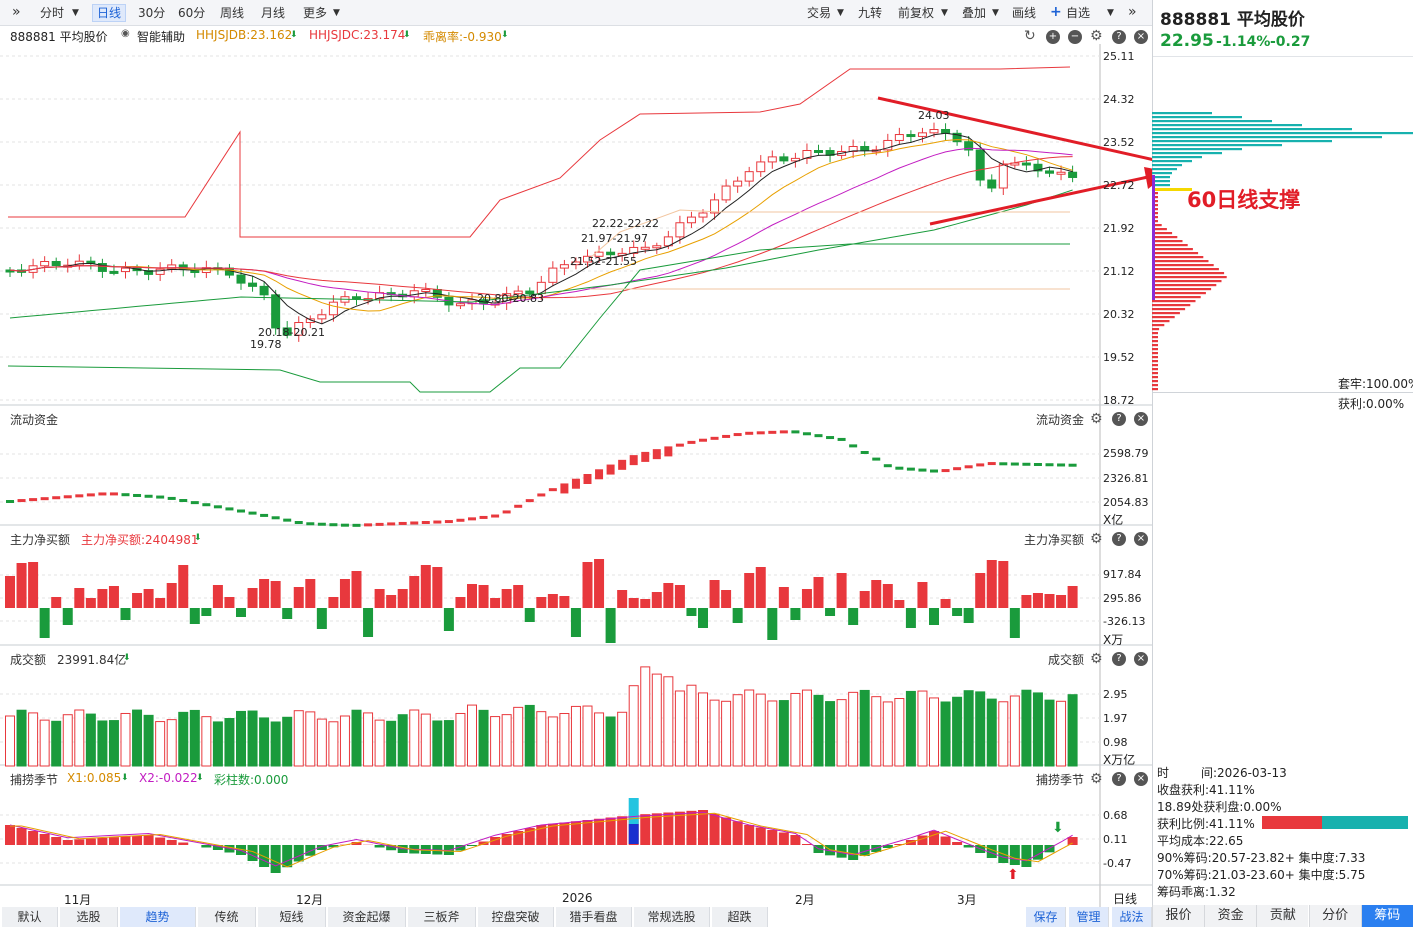 The image size is (1413, 927). What do you see at coordinates (227, 917) in the screenshot?
I see `bottom-tab: 传统` at bounding box center [227, 917].